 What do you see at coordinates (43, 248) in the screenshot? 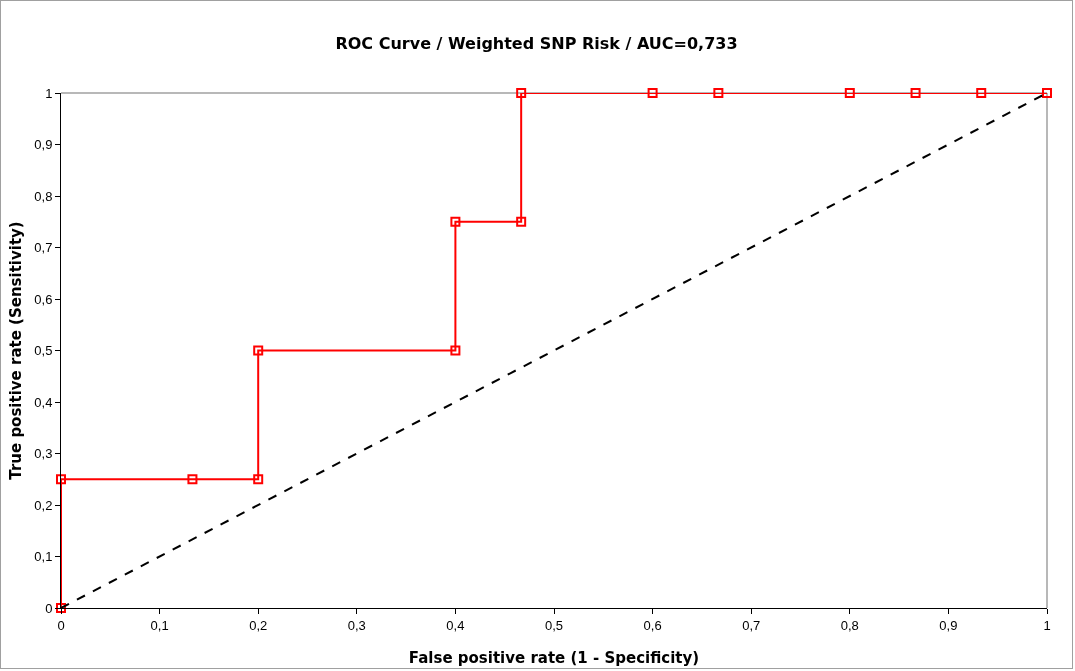
I see `y-tick-label: 0,7` at bounding box center [43, 248].